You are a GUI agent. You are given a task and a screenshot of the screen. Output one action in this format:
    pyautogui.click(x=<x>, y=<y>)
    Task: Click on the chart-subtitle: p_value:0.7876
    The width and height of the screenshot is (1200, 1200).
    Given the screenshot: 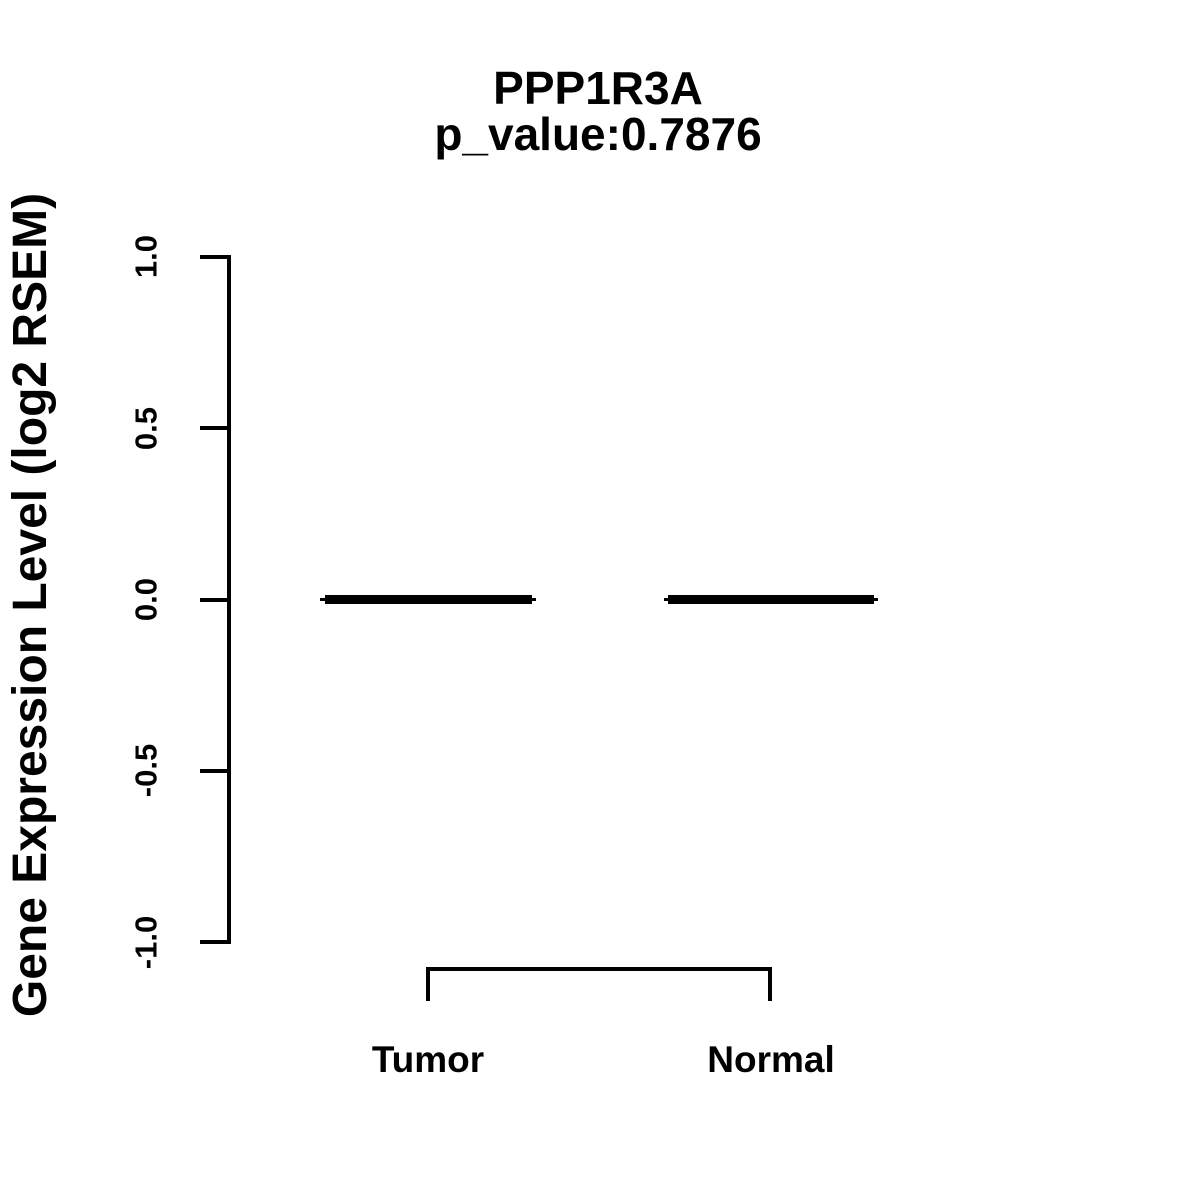 What is the action you would take?
    pyautogui.click(x=598, y=134)
    